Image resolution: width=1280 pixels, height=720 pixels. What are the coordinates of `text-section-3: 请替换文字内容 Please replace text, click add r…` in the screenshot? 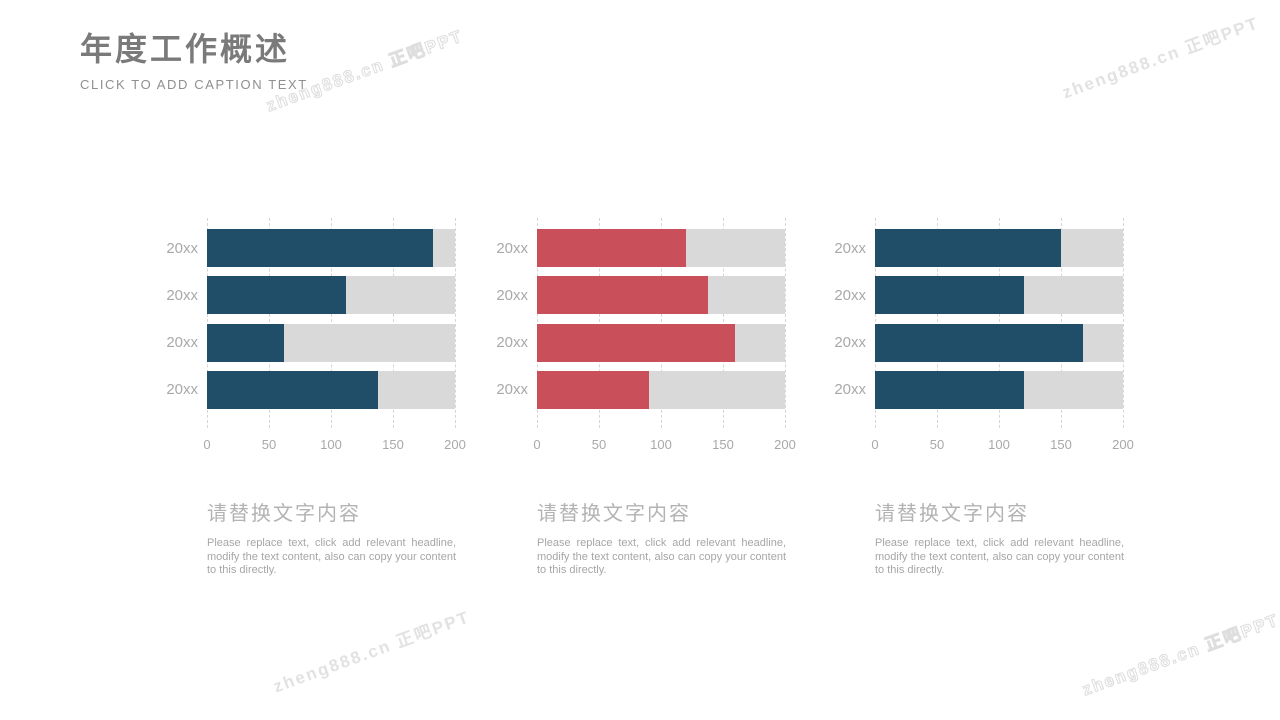 It's located at (999, 537).